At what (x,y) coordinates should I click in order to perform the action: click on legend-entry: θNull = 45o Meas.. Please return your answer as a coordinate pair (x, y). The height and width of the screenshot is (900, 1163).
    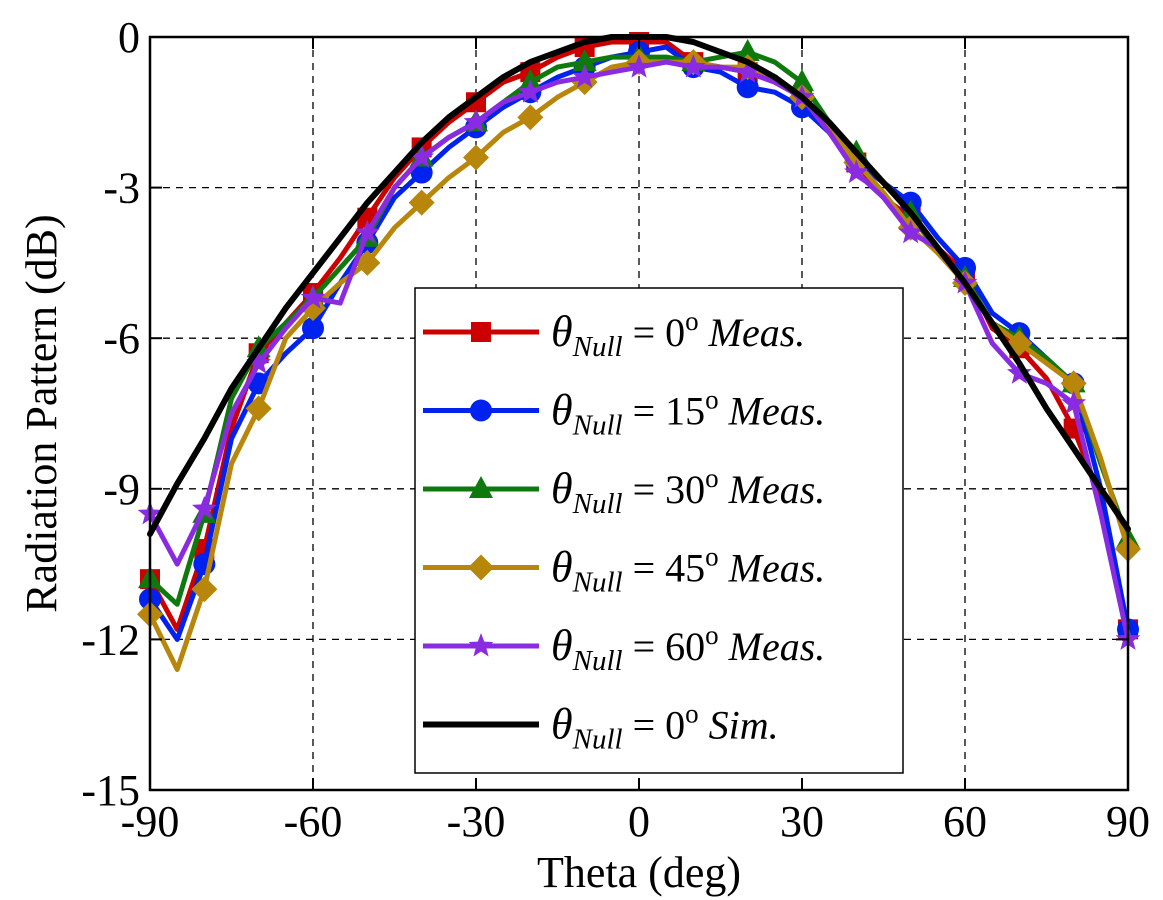
    Looking at the image, I should click on (624, 570).